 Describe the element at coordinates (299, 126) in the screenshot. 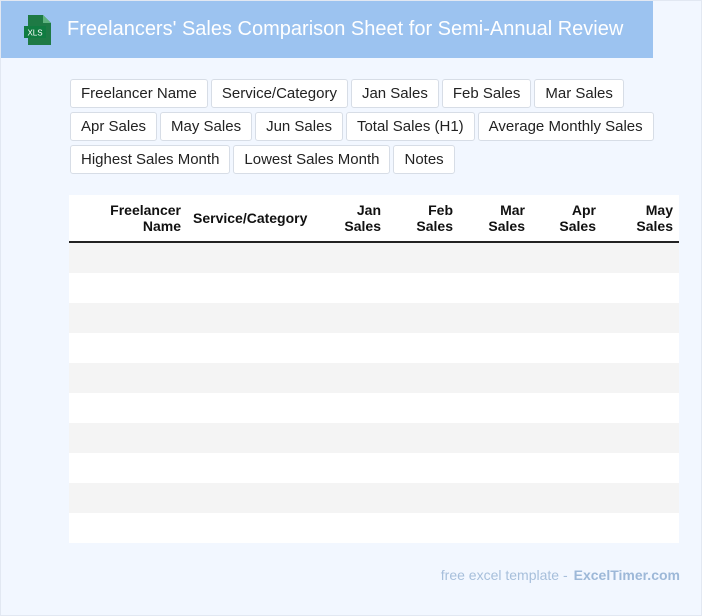

I see `column-chip: Jun Sales` at that location.